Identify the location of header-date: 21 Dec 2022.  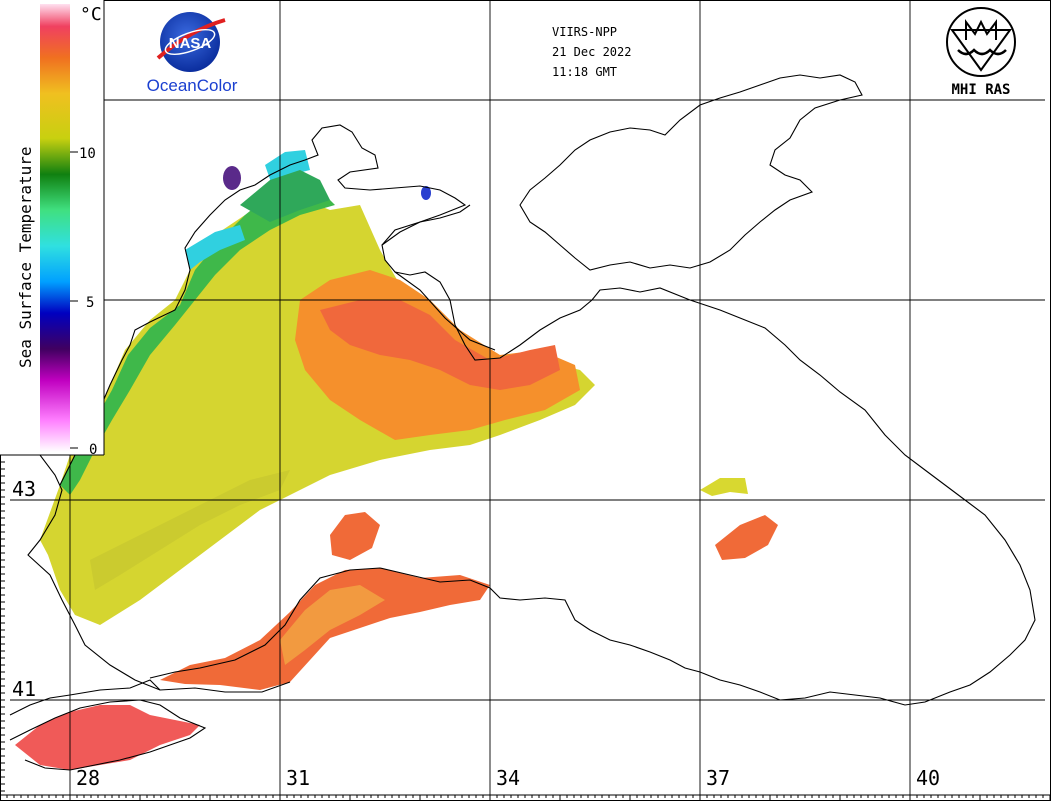
(591, 52).